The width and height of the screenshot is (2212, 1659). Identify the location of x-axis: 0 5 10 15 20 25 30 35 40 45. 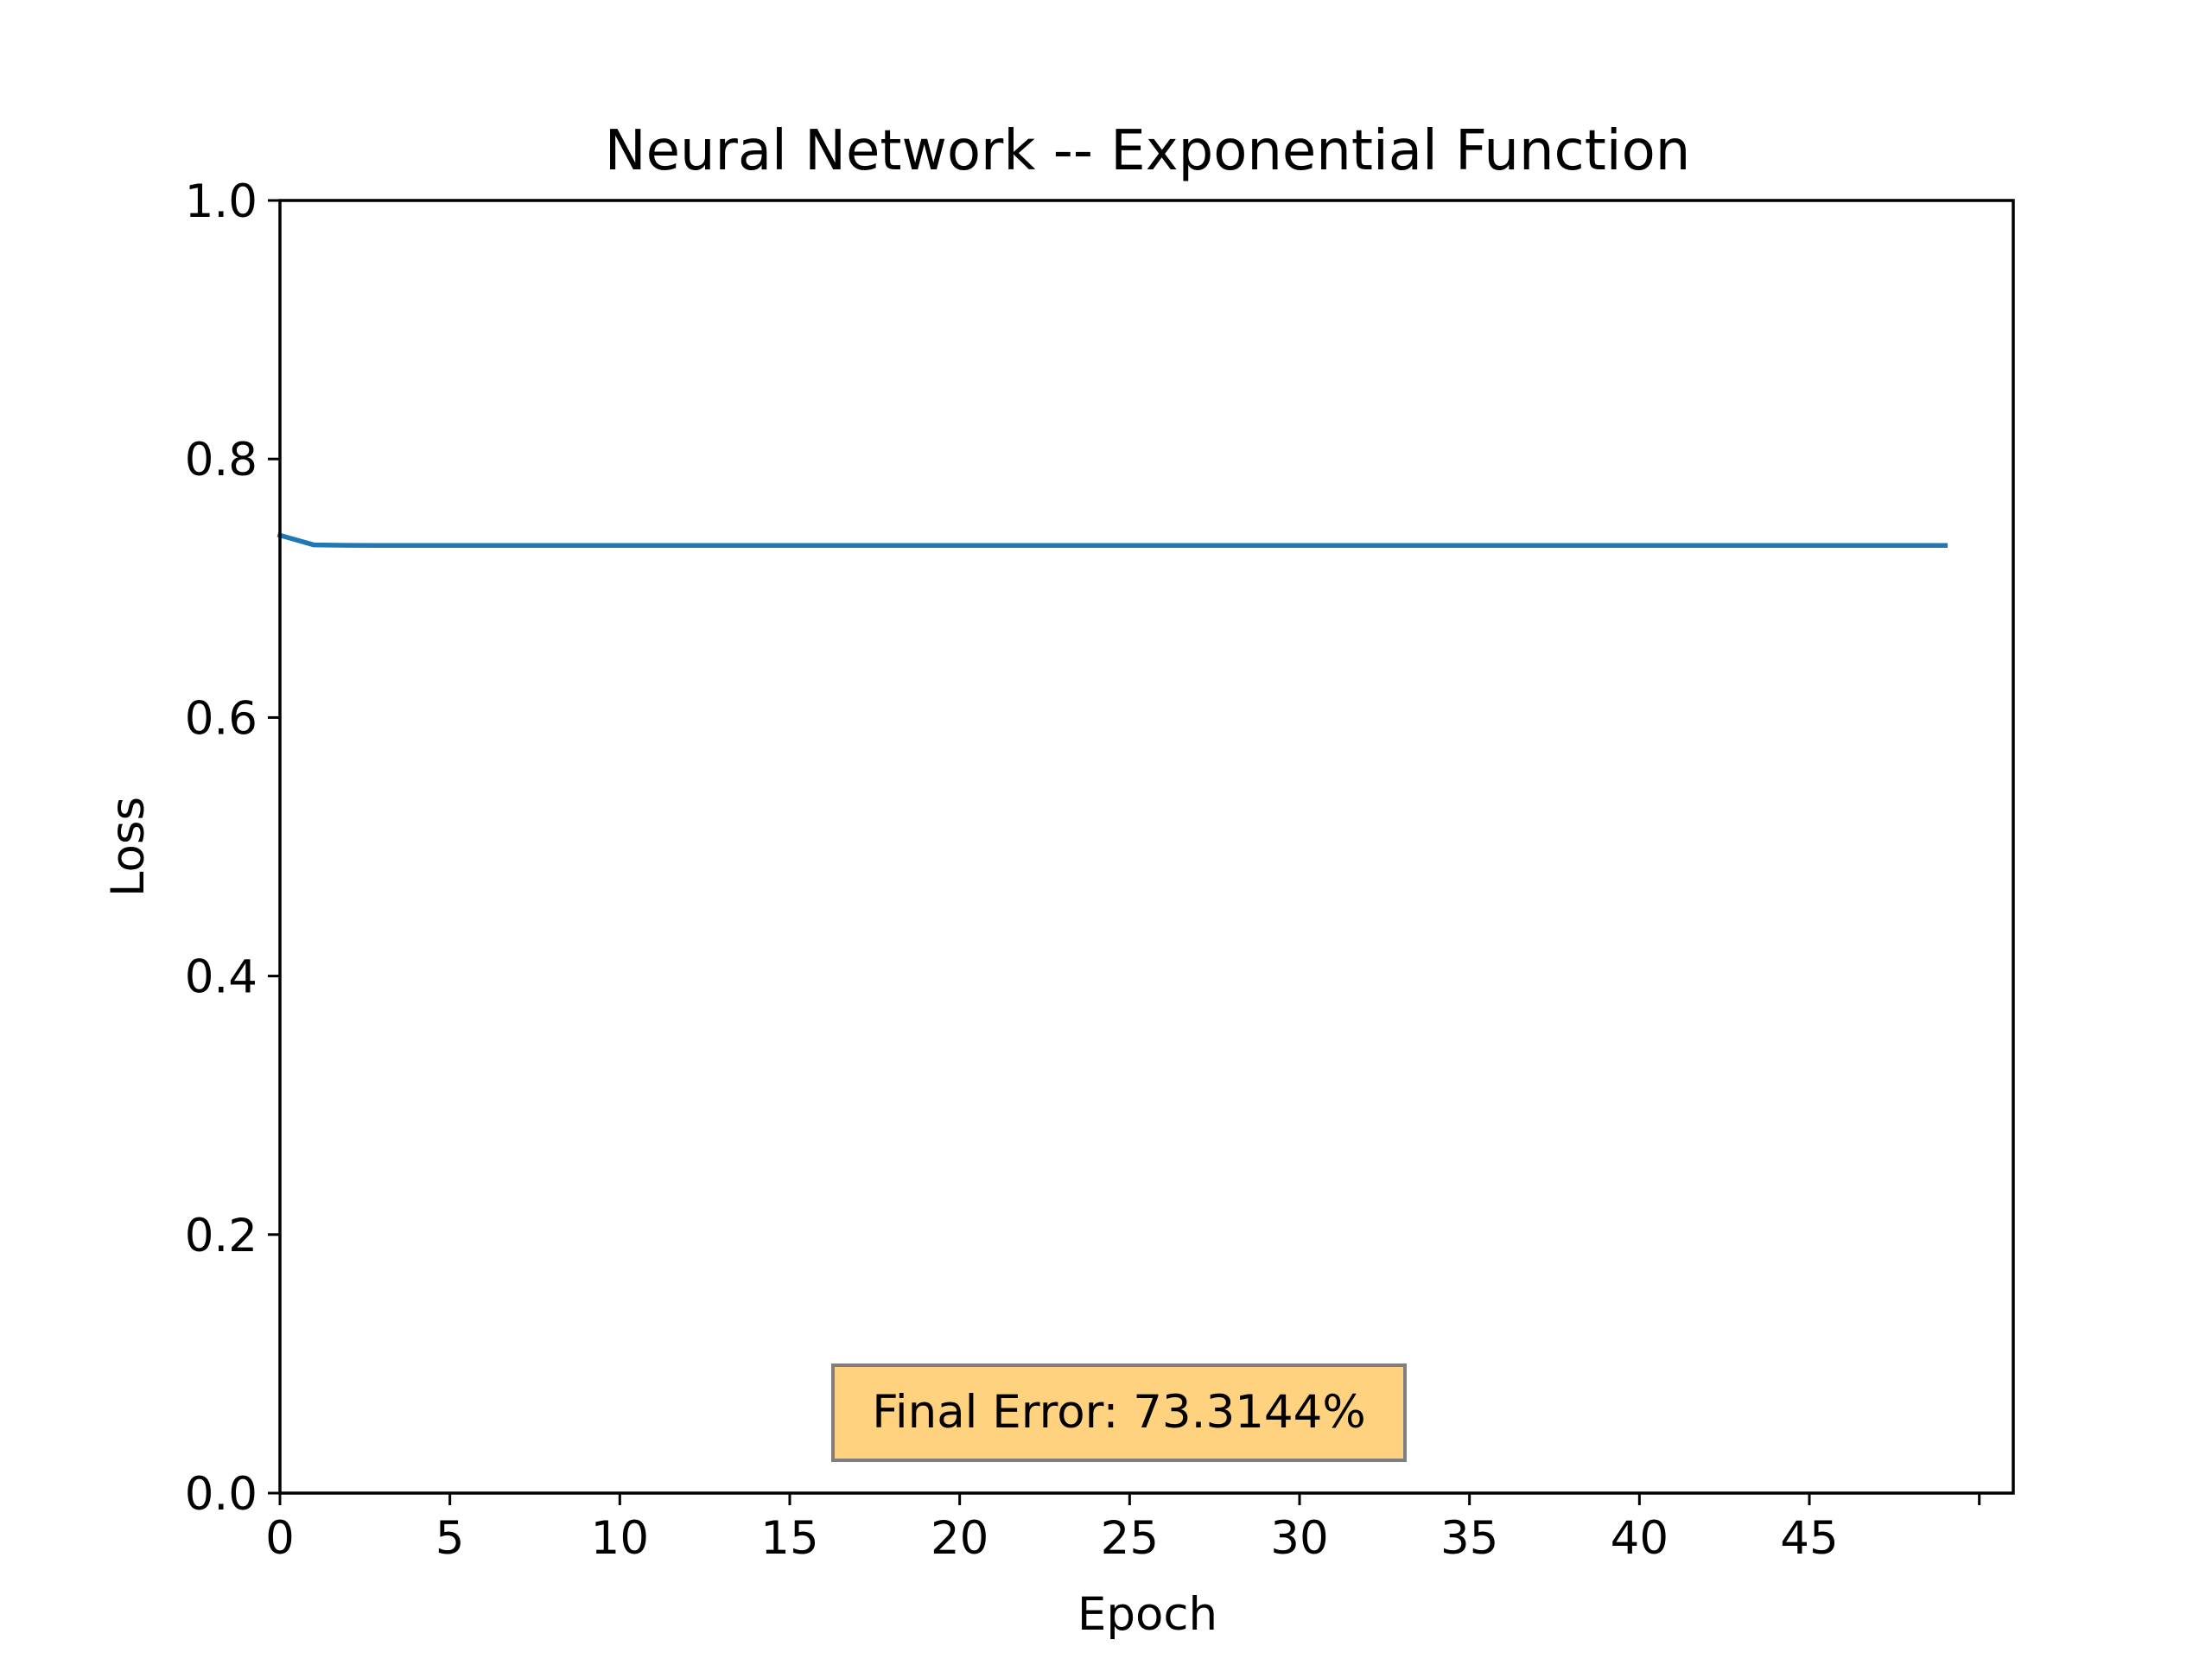
(1123, 1529).